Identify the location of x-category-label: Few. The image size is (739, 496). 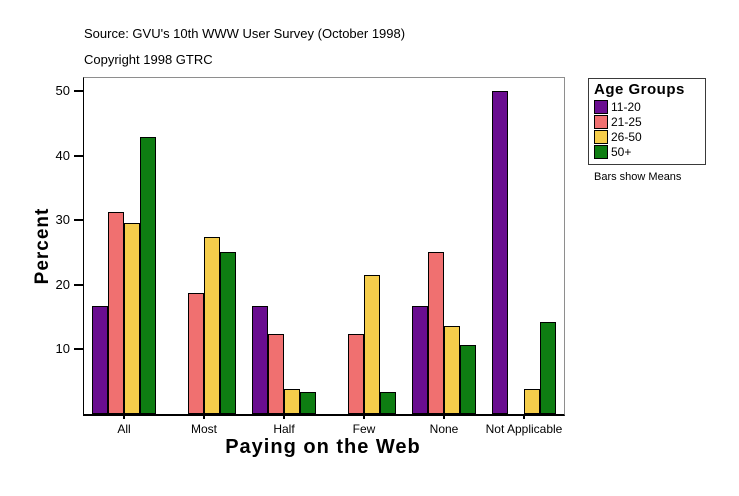
(364, 429).